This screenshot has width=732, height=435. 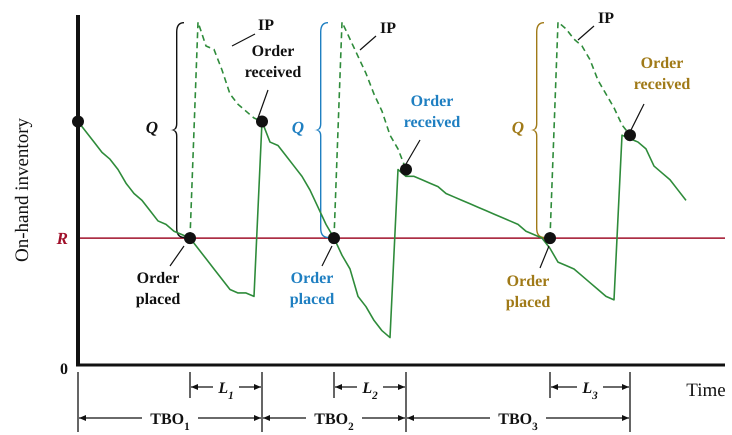 I want to click on text: TBO$_{2}$, so click(x=334, y=422).